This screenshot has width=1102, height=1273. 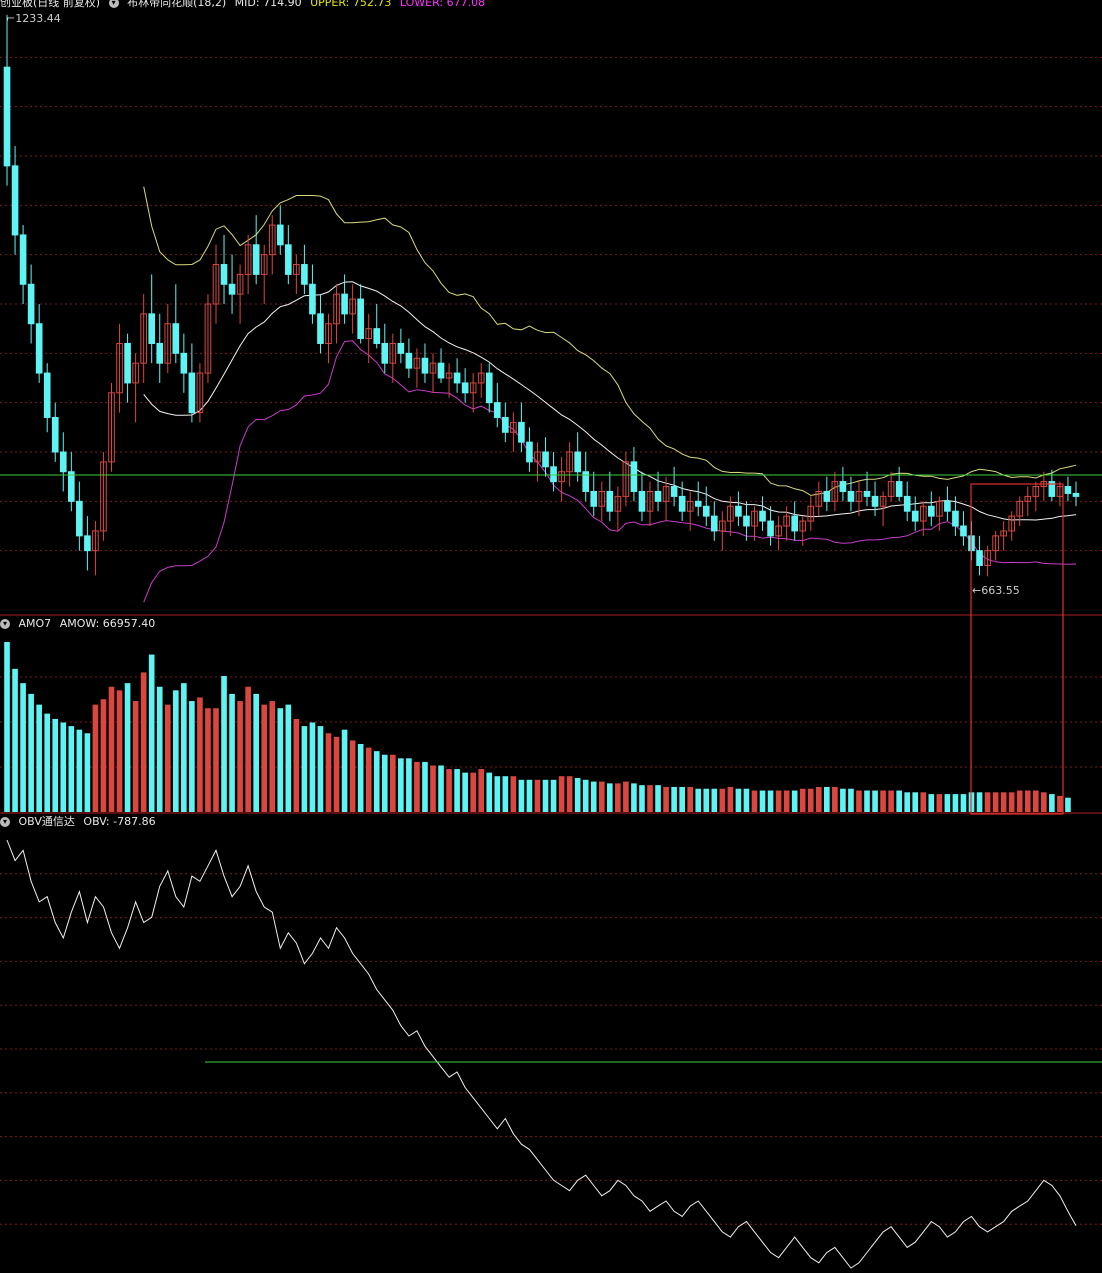 I want to click on amount-menu-icon: ▾, so click(x=5, y=624).